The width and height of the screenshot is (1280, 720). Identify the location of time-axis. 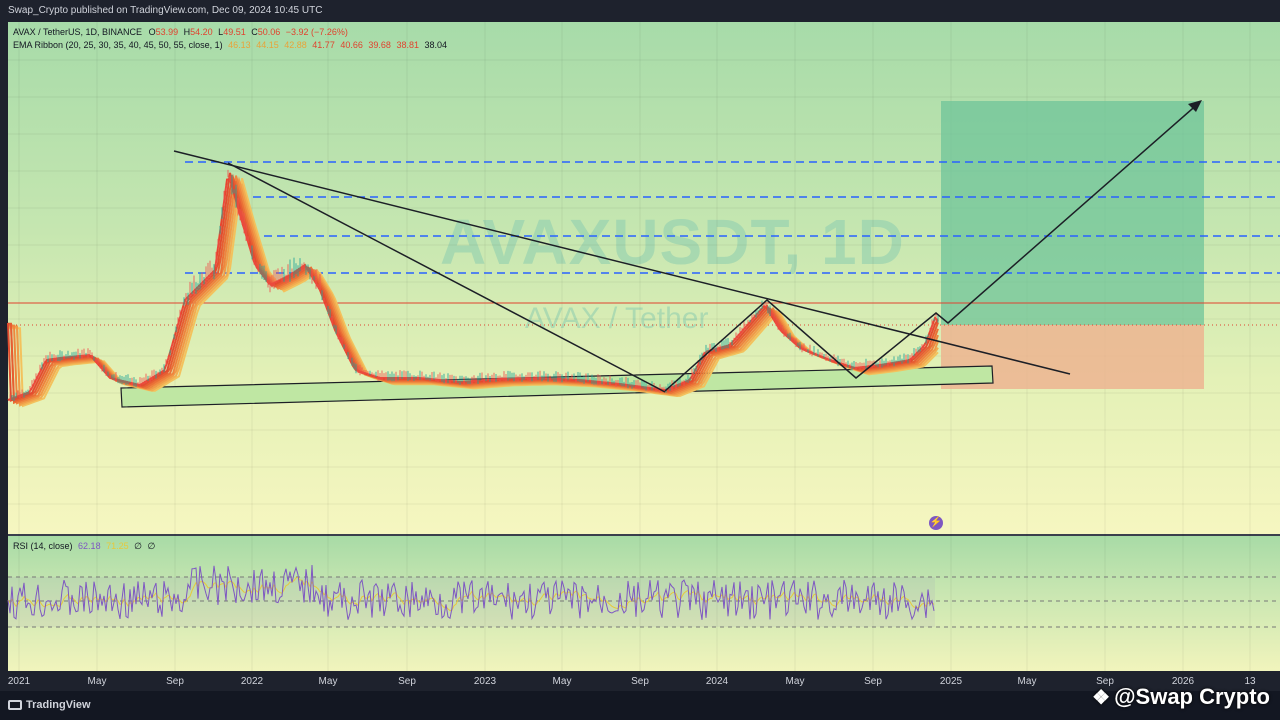
(640, 681).